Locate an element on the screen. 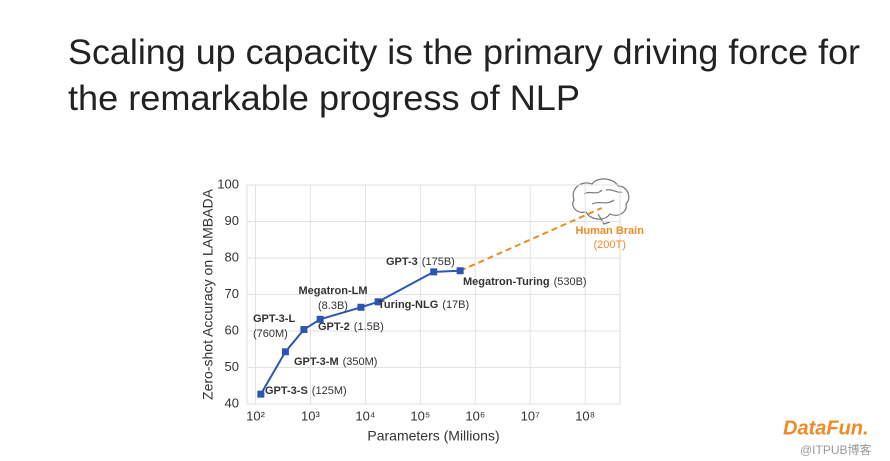 This screenshot has width=890, height=461. point-name: Megatron-Turing is located at coordinates (506, 282).